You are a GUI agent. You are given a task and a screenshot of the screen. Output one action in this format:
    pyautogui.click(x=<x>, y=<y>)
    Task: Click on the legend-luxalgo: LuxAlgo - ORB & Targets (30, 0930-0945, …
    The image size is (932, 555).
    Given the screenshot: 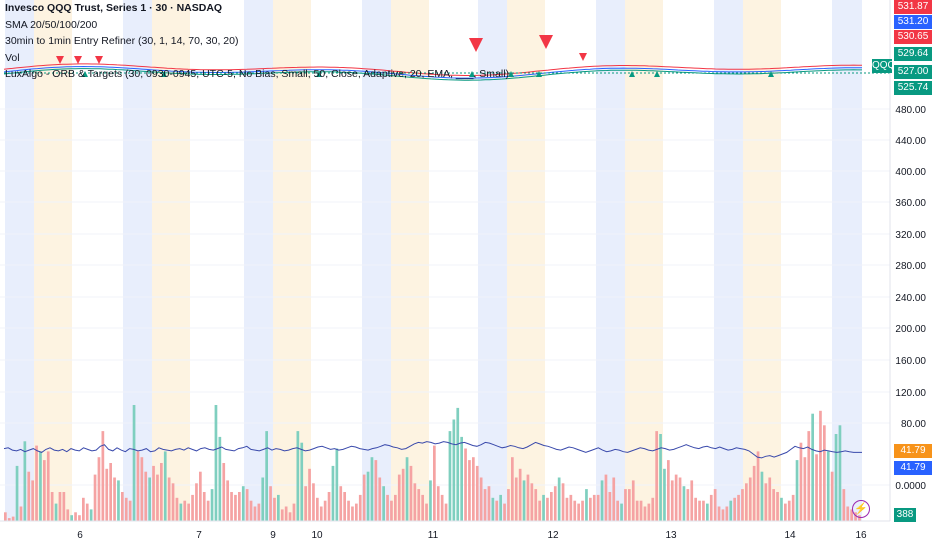 What is the action you would take?
    pyautogui.click(x=257, y=74)
    